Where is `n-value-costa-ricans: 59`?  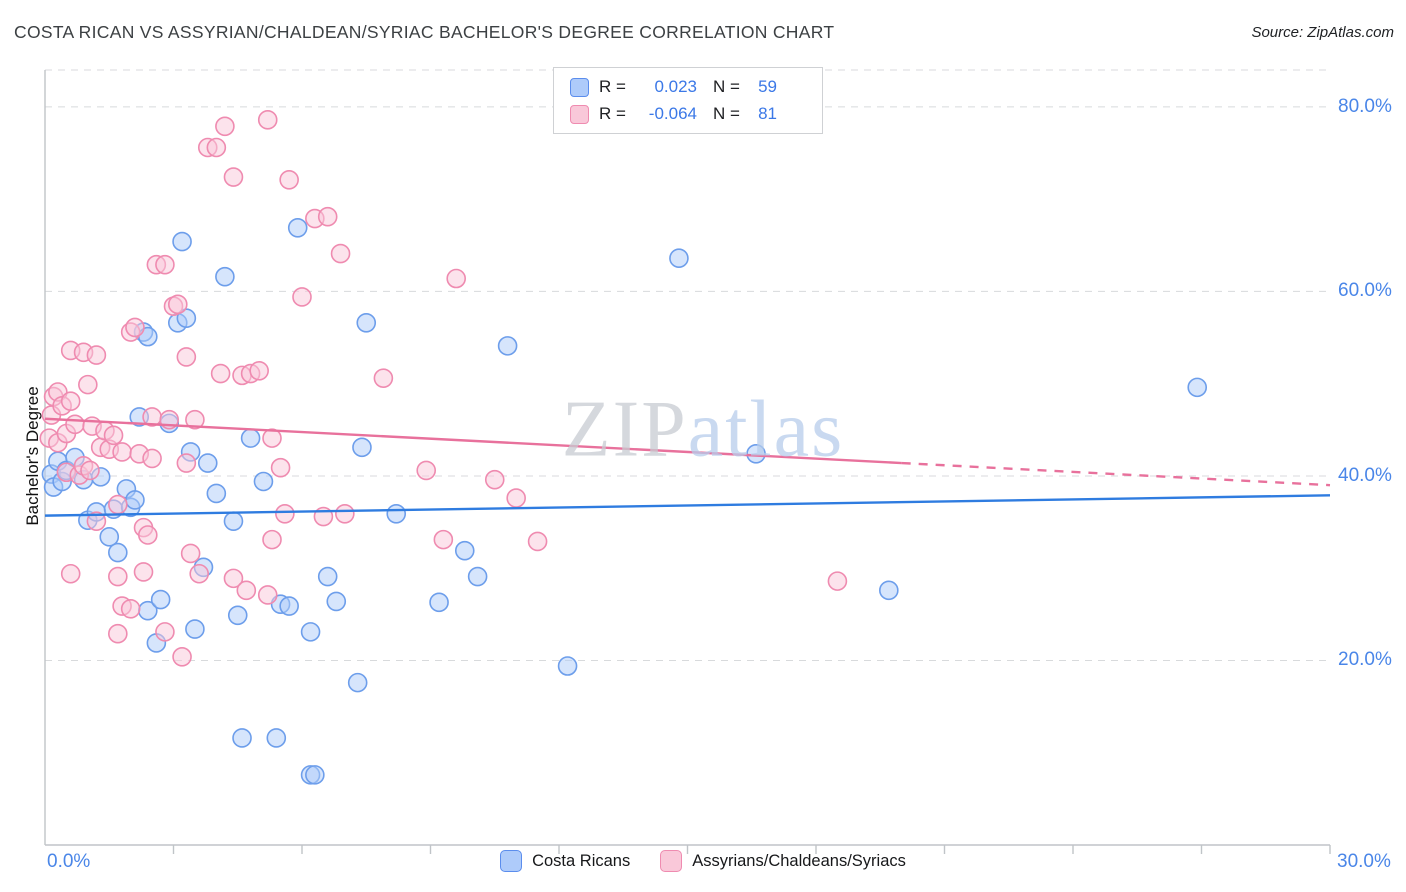 n-value-costa-ricans: 59 is located at coordinates (767, 86).